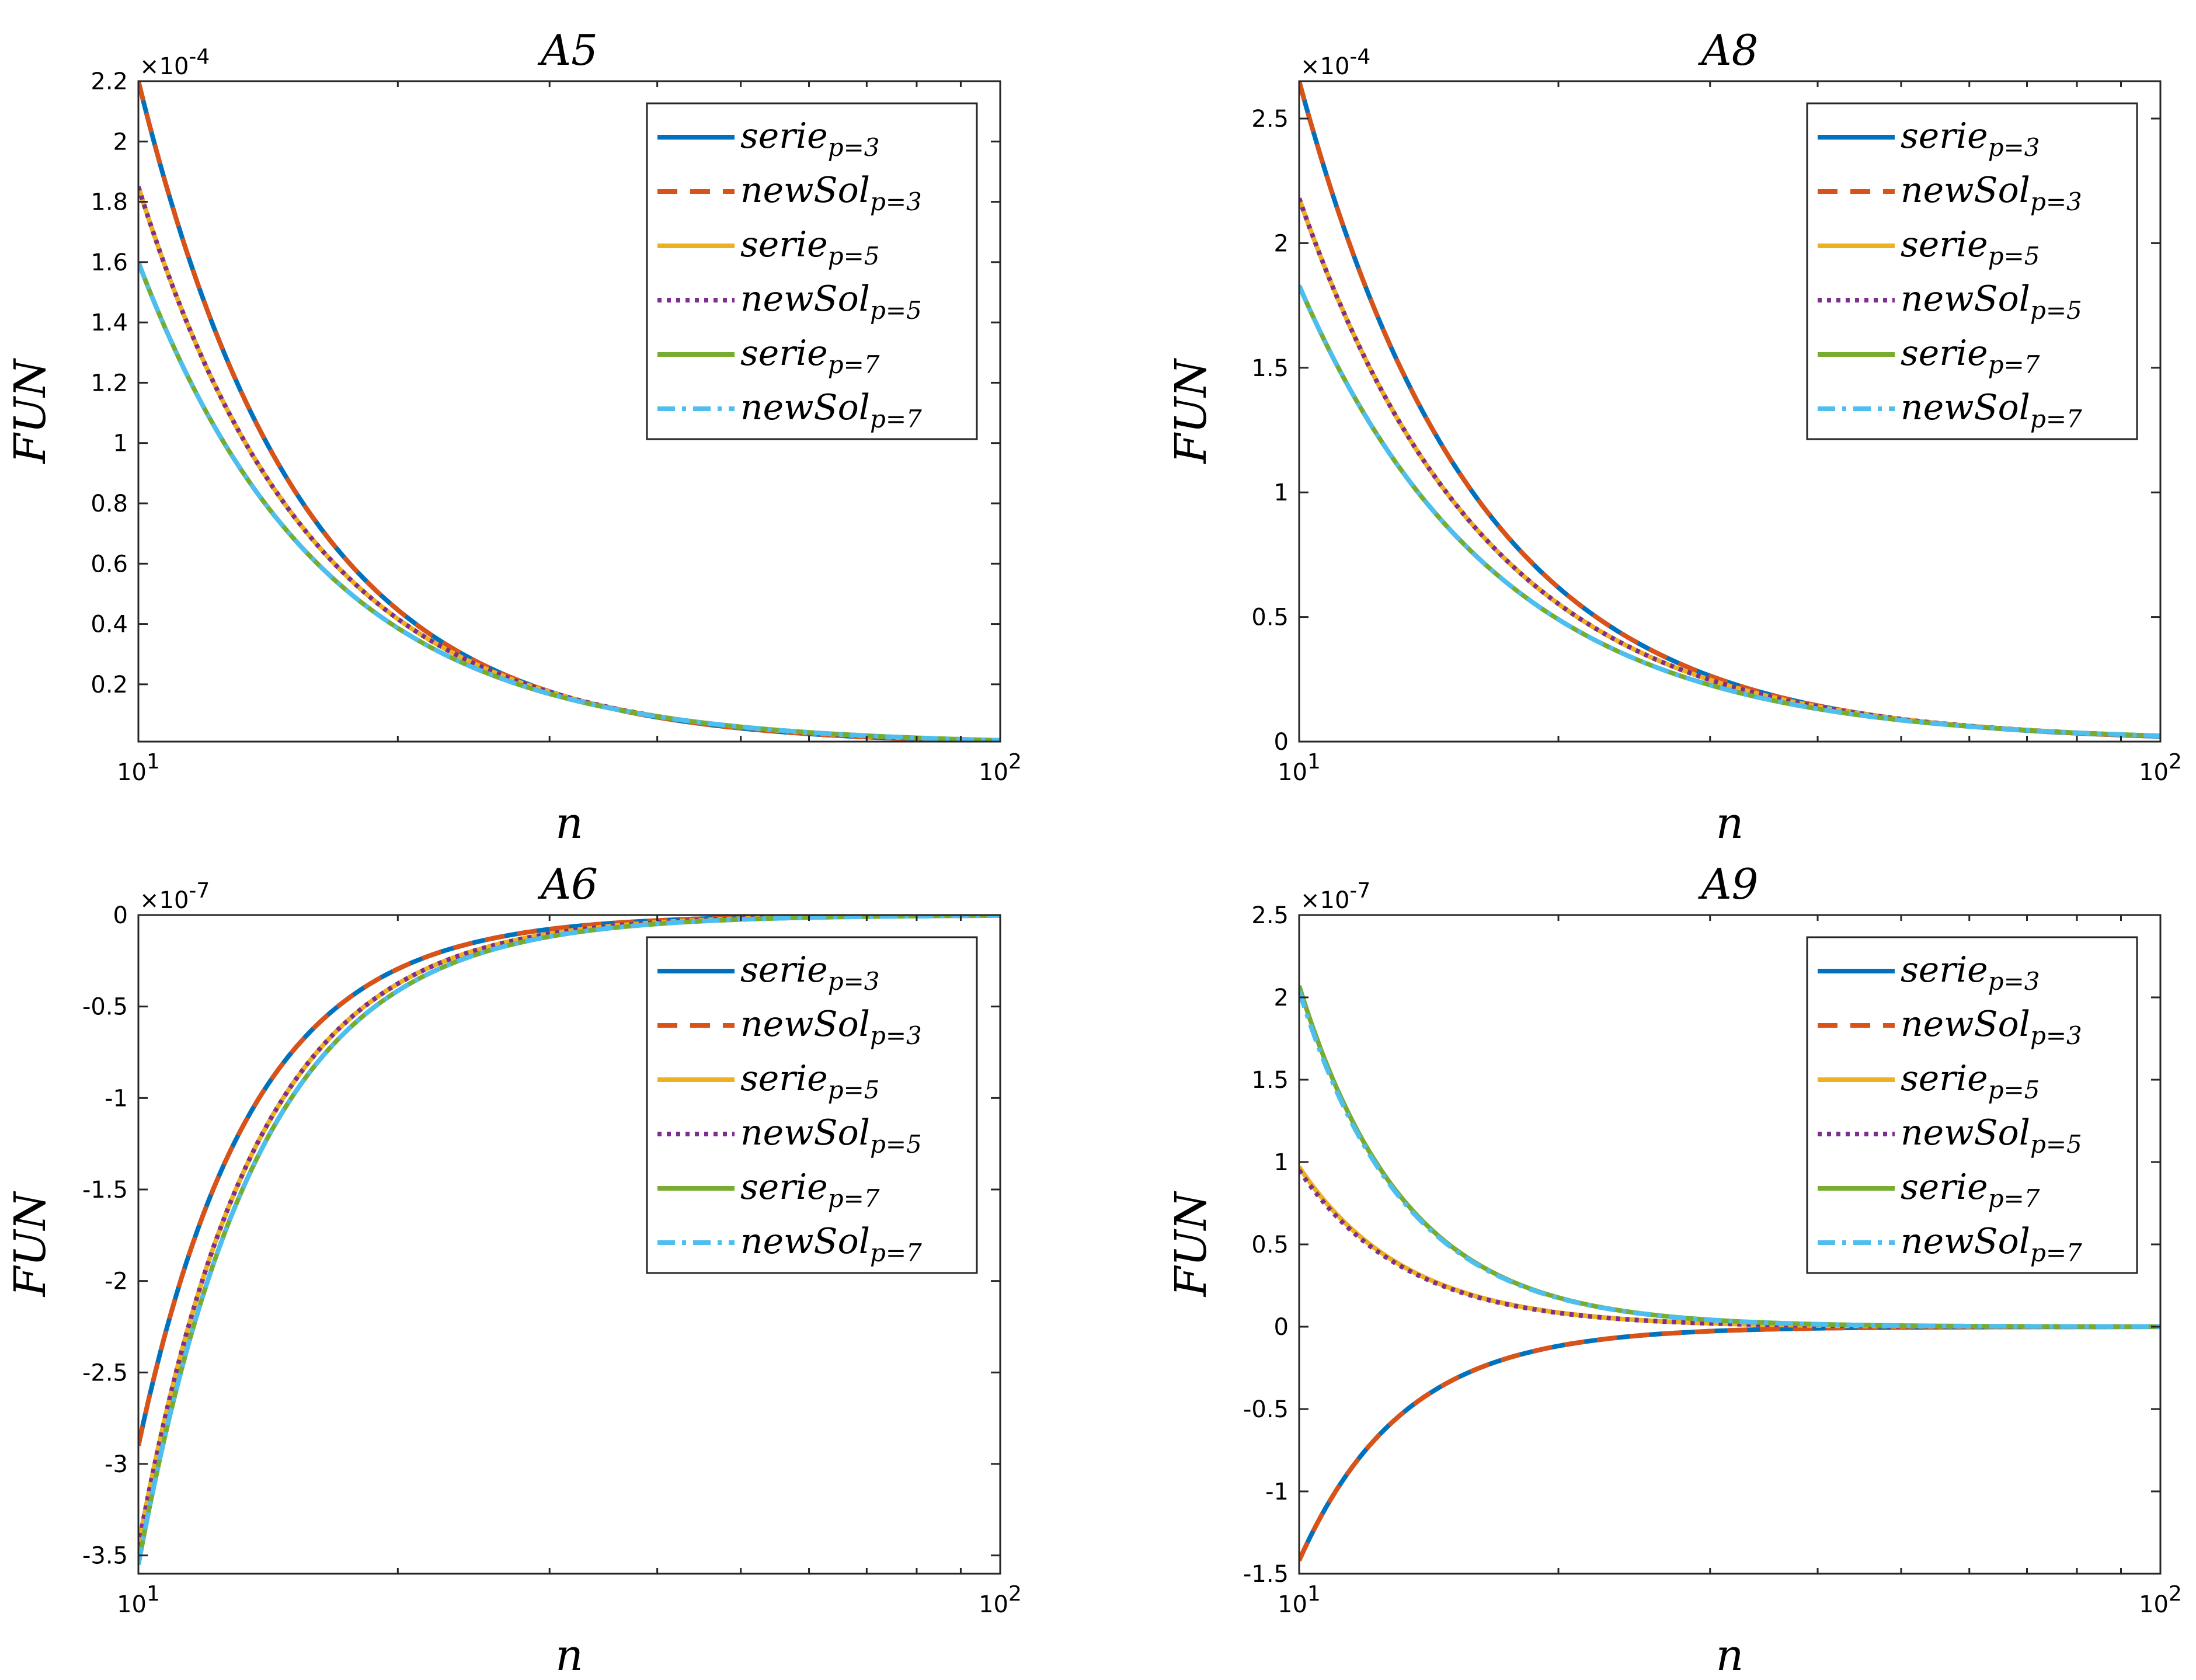 The height and width of the screenshot is (1680, 2196). What do you see at coordinates (109, 383) in the screenshot?
I see `y-tick-label: 1.2` at bounding box center [109, 383].